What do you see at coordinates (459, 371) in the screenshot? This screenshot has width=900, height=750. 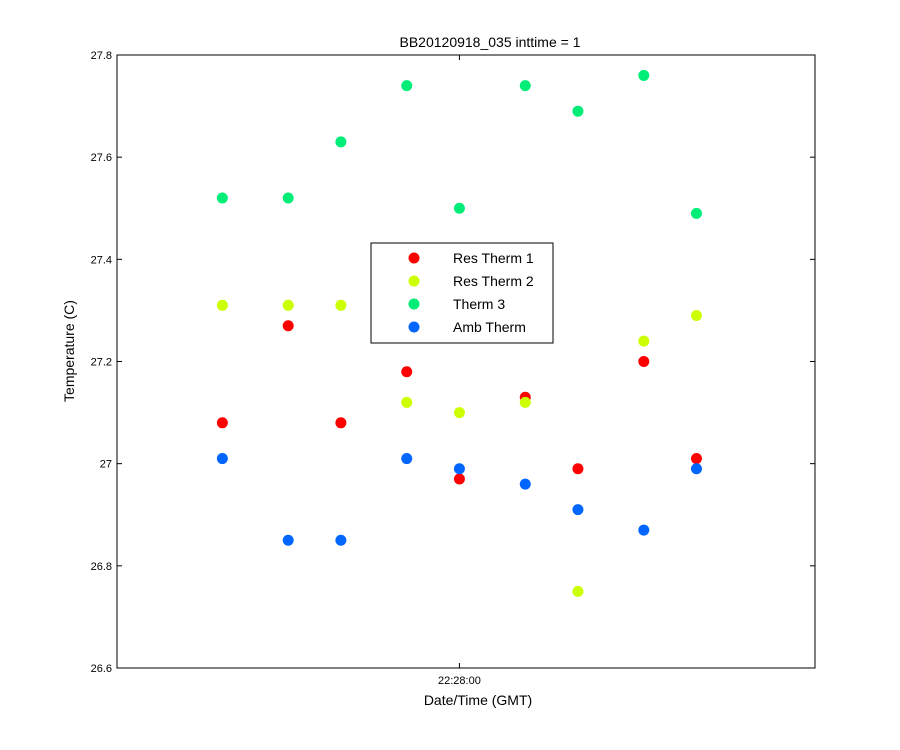 I see `x-axis: 22:28:00` at bounding box center [459, 371].